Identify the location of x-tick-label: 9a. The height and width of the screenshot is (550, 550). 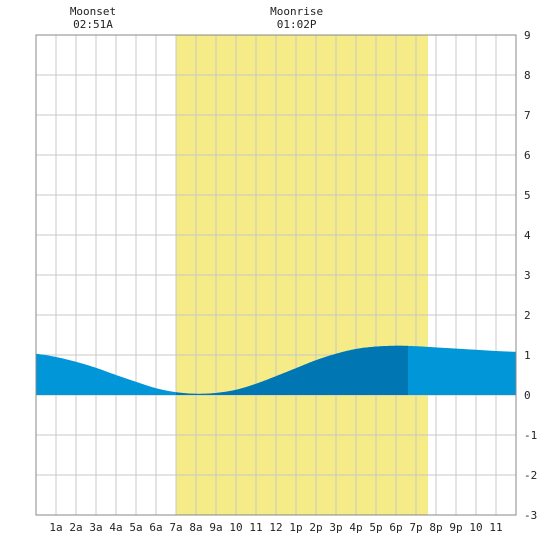
(215, 527).